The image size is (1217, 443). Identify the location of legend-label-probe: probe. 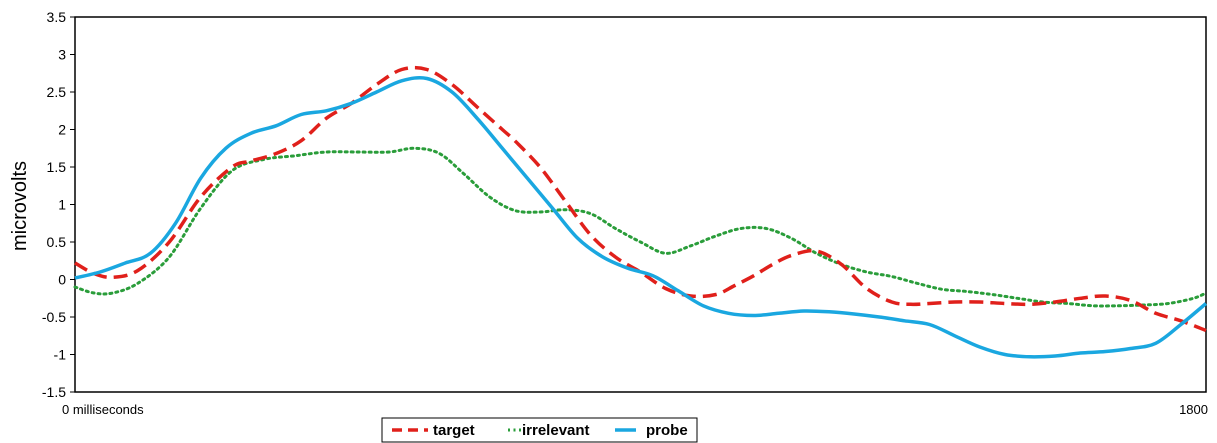
(667, 430).